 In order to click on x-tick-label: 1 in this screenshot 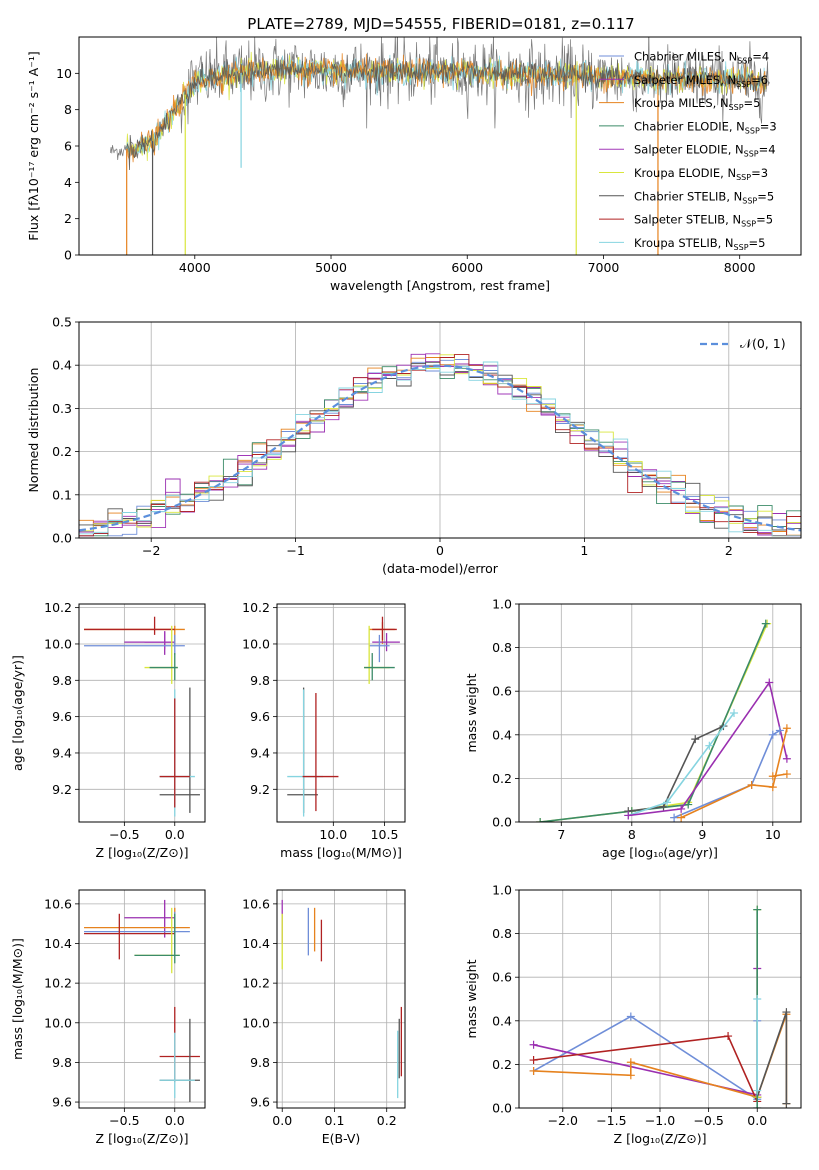, I will do `click(584, 550)`.